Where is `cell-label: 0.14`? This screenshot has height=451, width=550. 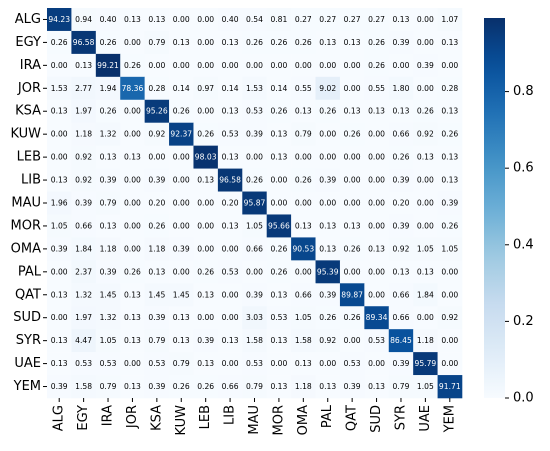
cell-label: 0.14 is located at coordinates (181, 88).